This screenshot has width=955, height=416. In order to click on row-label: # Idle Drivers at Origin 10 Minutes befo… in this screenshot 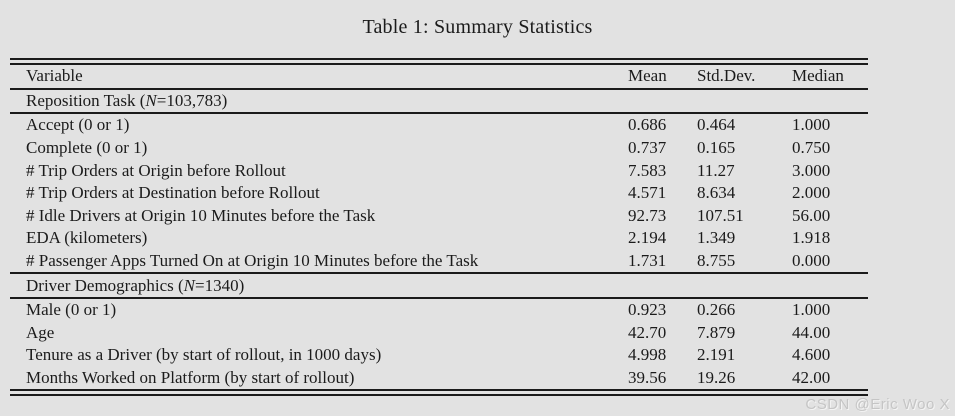, I will do `click(201, 215)`.